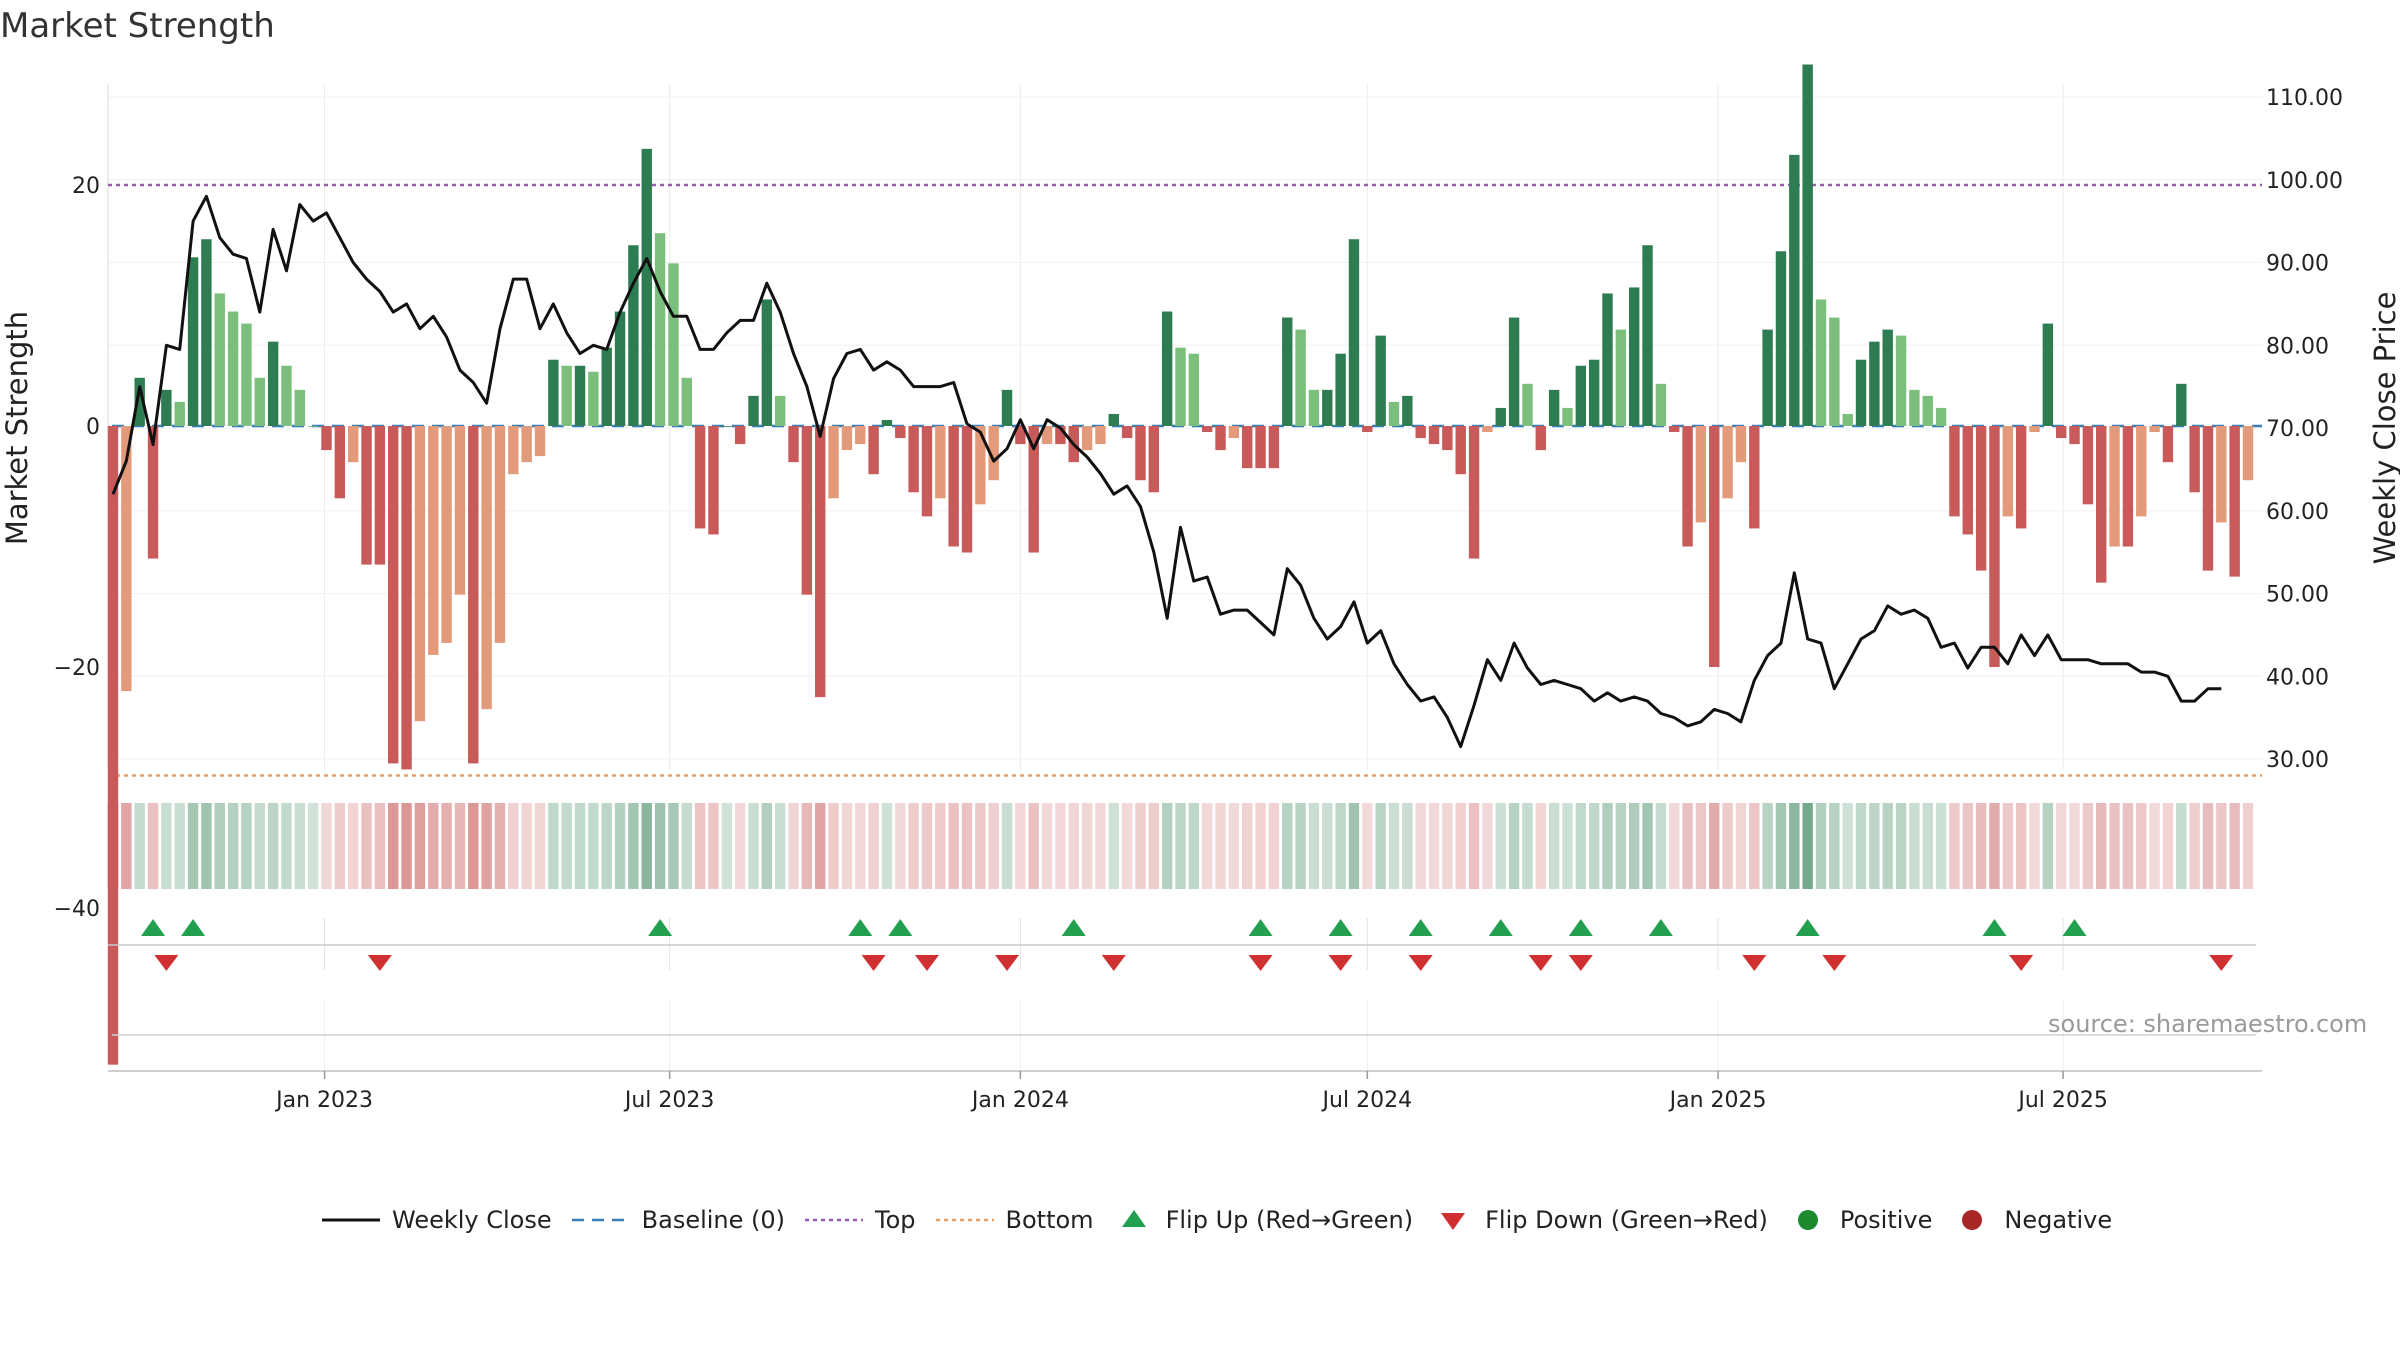 The image size is (2400, 1350). What do you see at coordinates (1886, 1220) in the screenshot?
I see `legend-label: Positive` at bounding box center [1886, 1220].